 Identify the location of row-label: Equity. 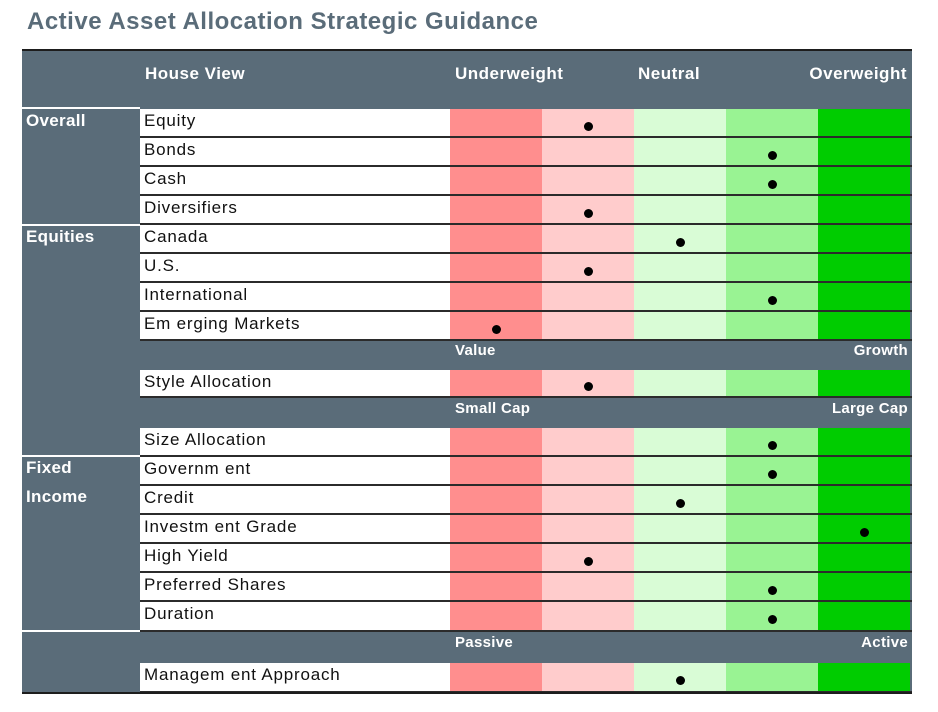
(295, 122).